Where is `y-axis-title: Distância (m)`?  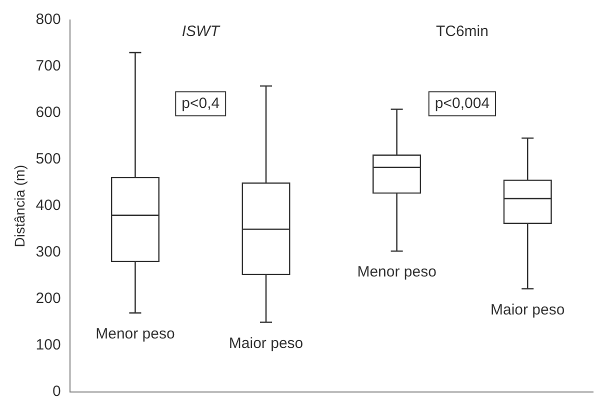
y-axis-title: Distância (m) is located at coordinates (19, 206).